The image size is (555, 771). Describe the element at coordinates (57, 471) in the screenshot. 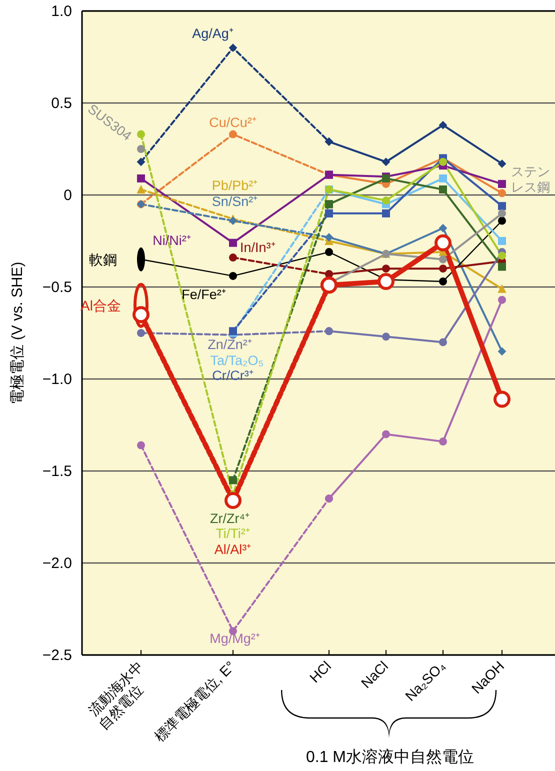

I see `y-tick-label: −1.5` at that location.